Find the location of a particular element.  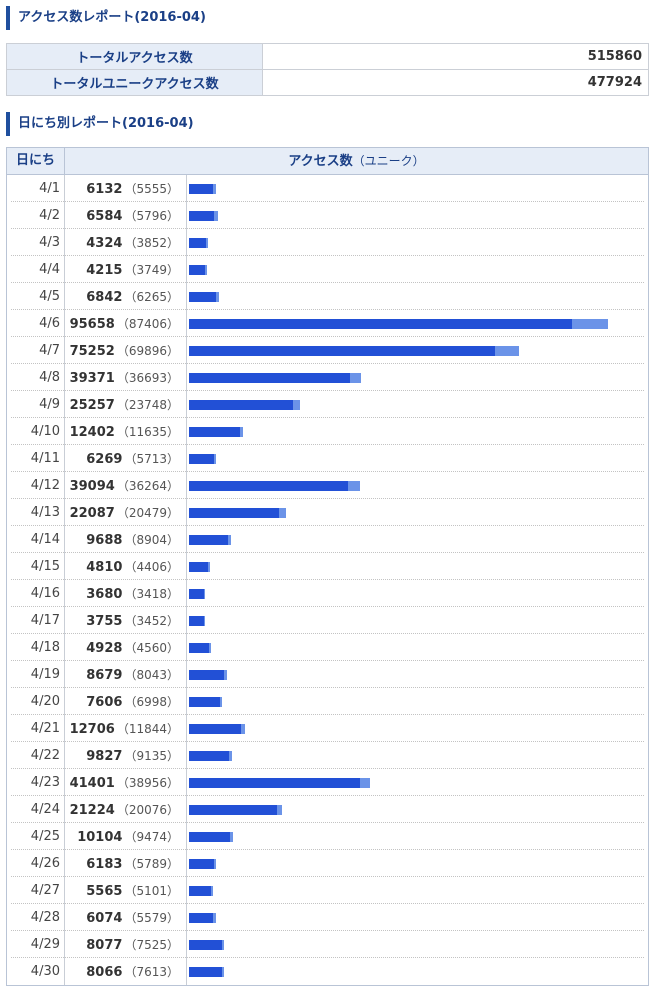

daily-row: 4/9 25257 （23748） is located at coordinates (327, 404).